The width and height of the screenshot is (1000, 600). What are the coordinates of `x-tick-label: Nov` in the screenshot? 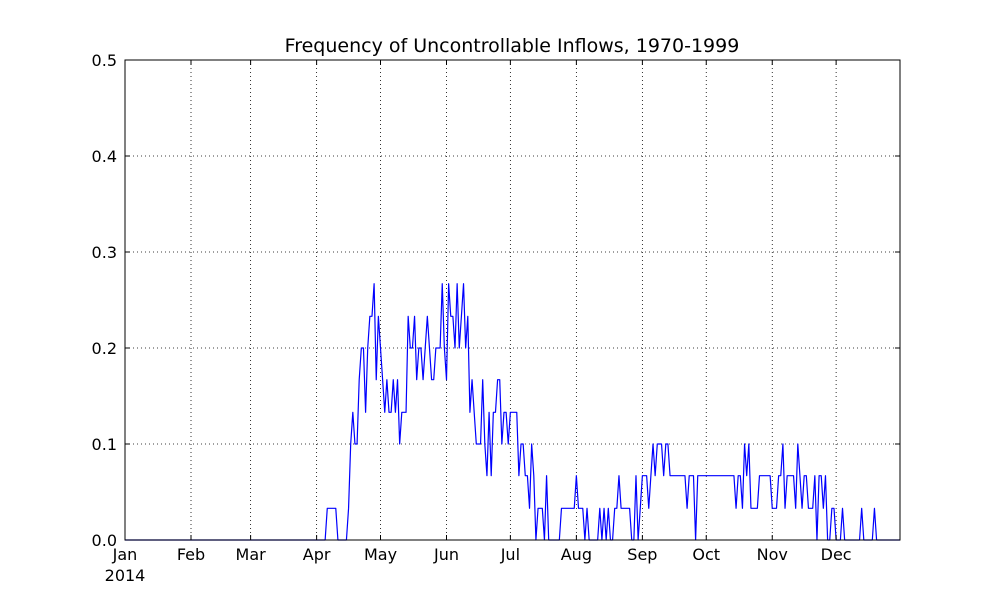 It's located at (772, 554).